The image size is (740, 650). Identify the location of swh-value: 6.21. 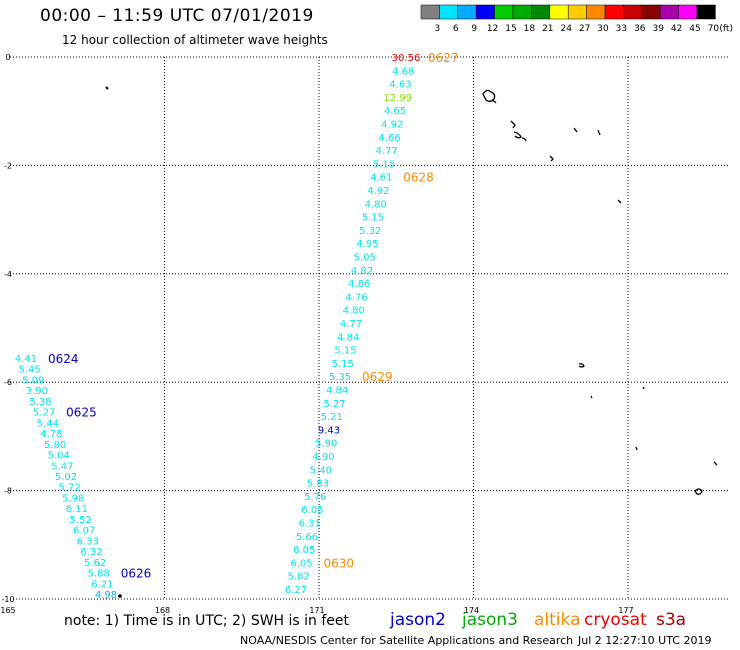
(102, 584).